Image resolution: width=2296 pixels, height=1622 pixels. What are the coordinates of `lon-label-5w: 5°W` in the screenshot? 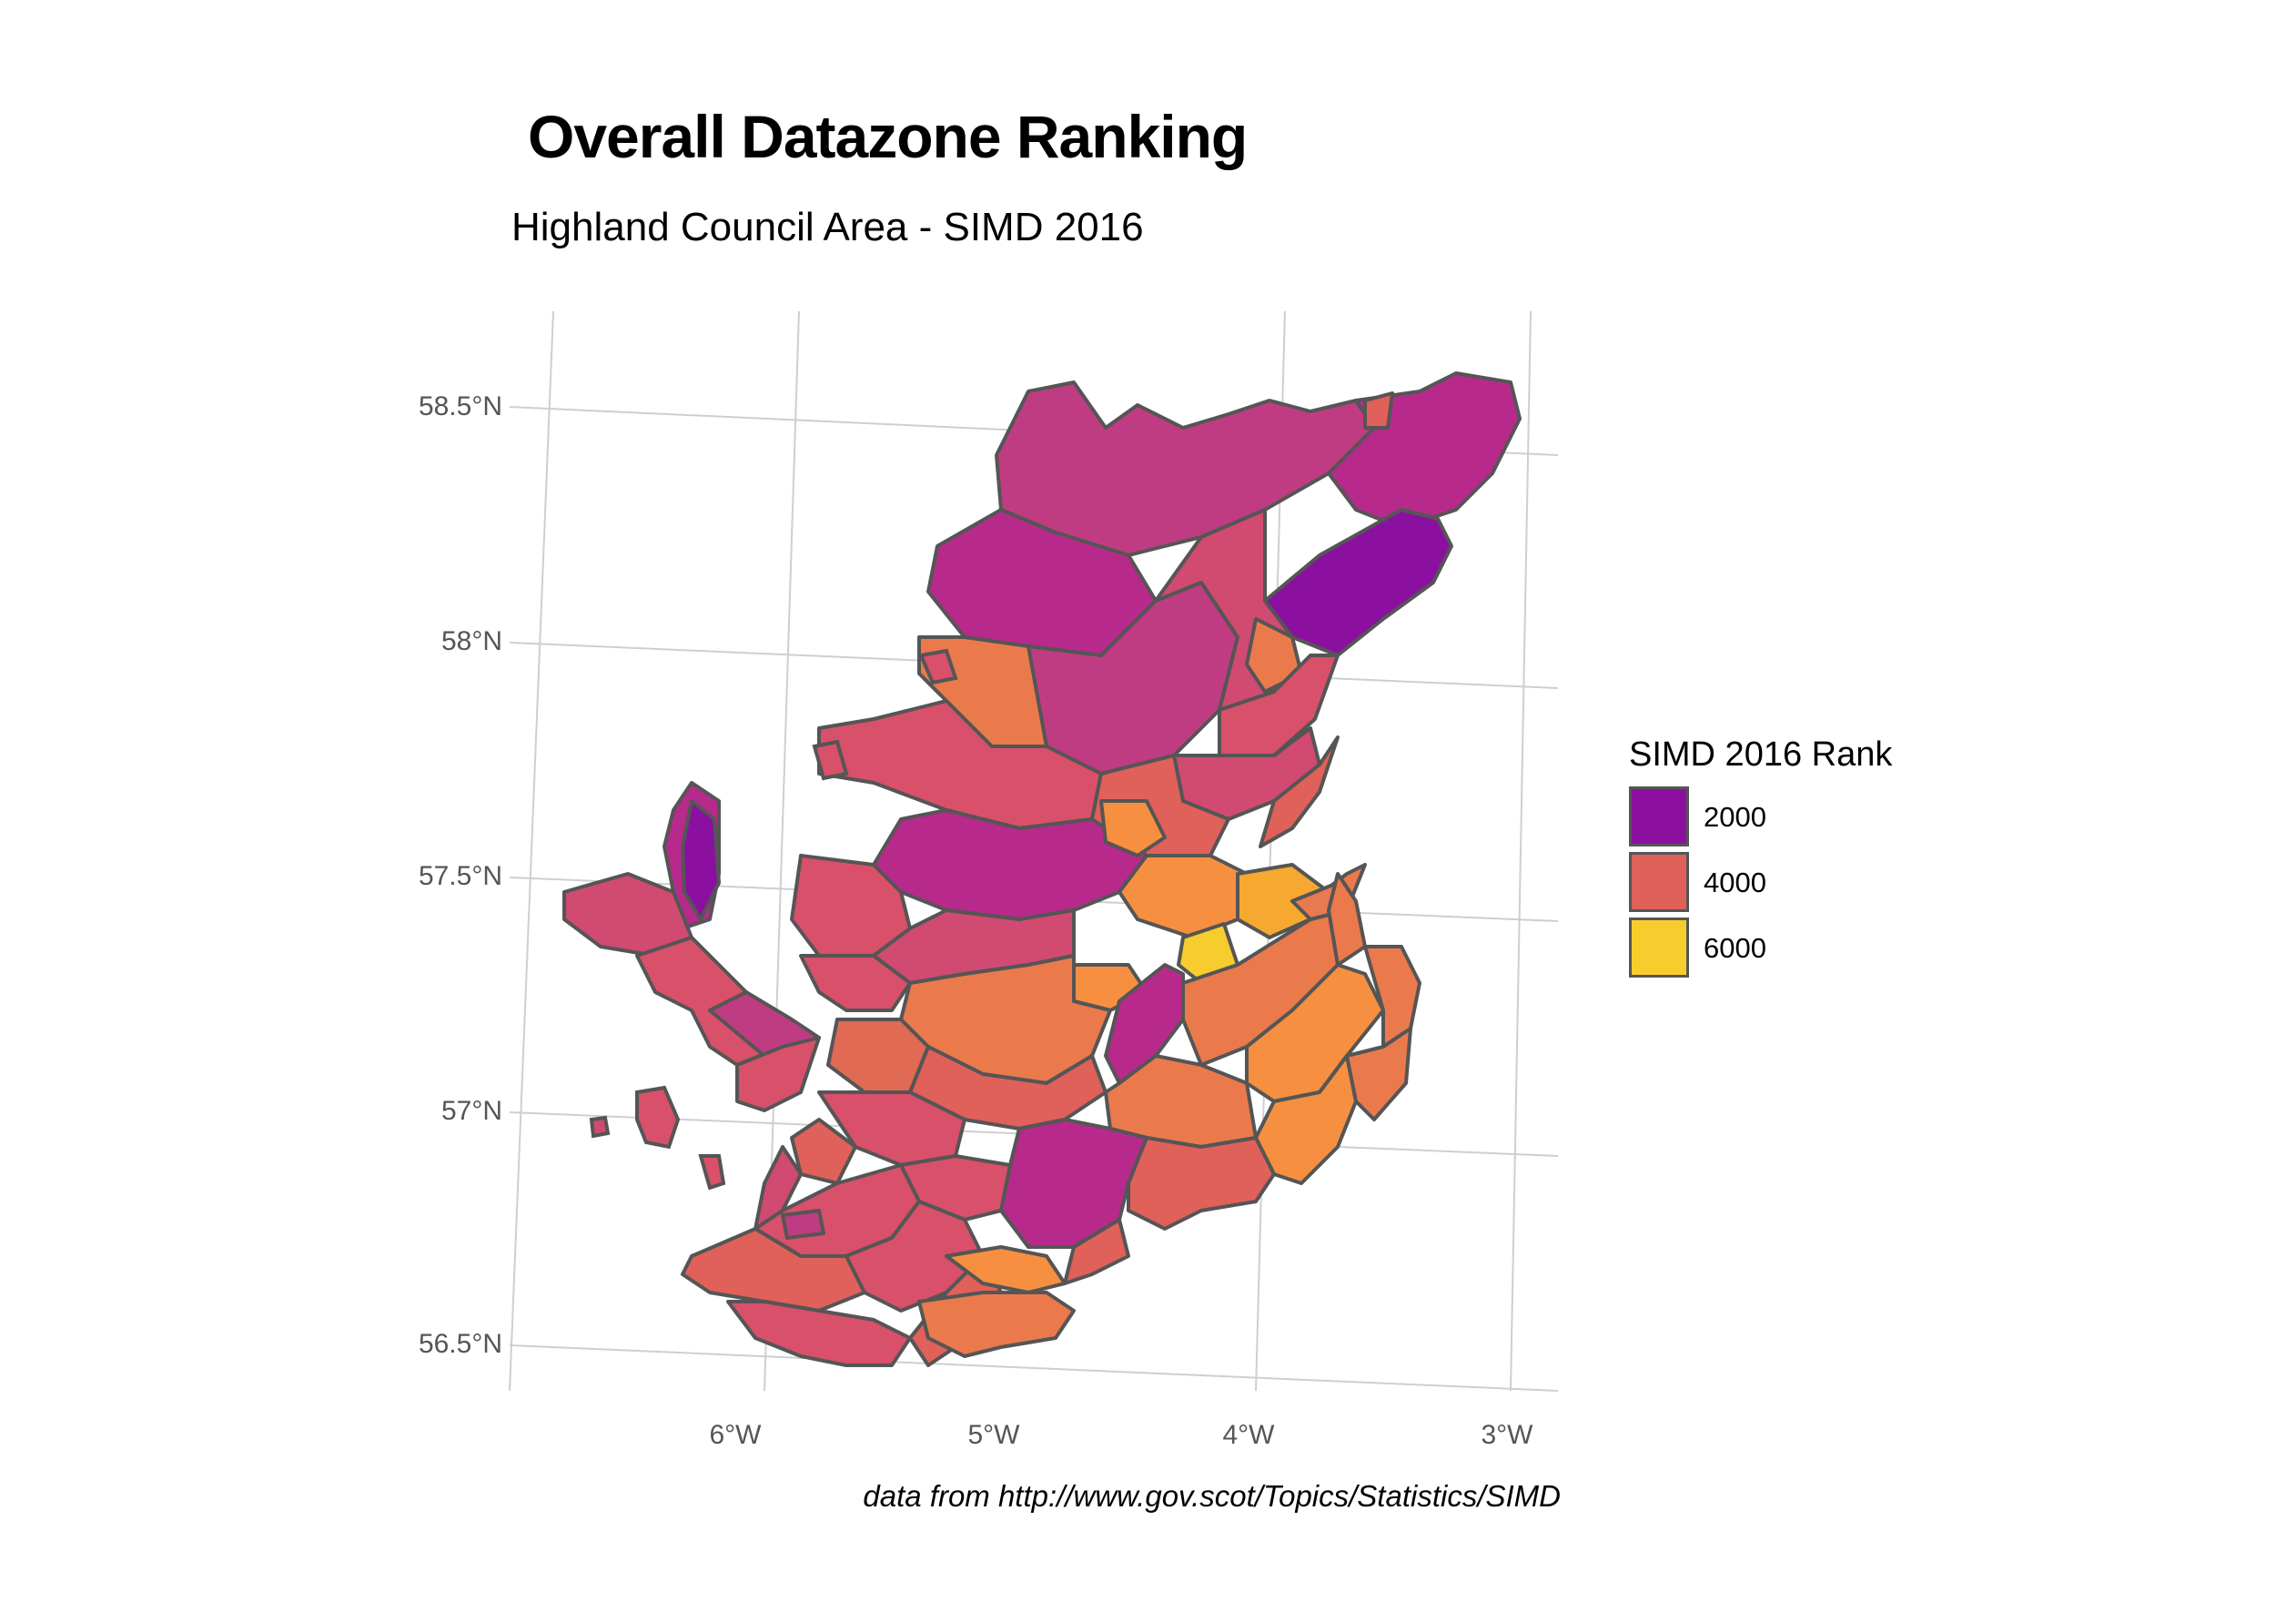 It's located at (993, 1435).